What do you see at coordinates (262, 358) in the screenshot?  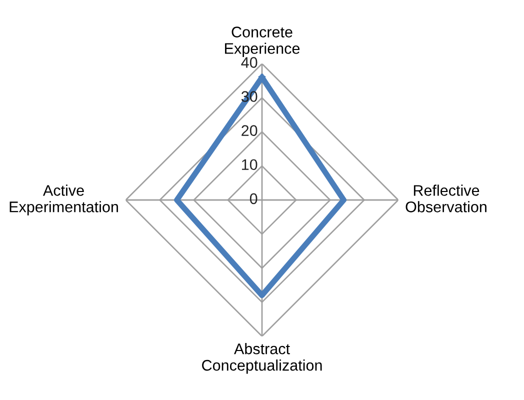 I see `spoke-label: Abstract Conceptualization` at bounding box center [262, 358].